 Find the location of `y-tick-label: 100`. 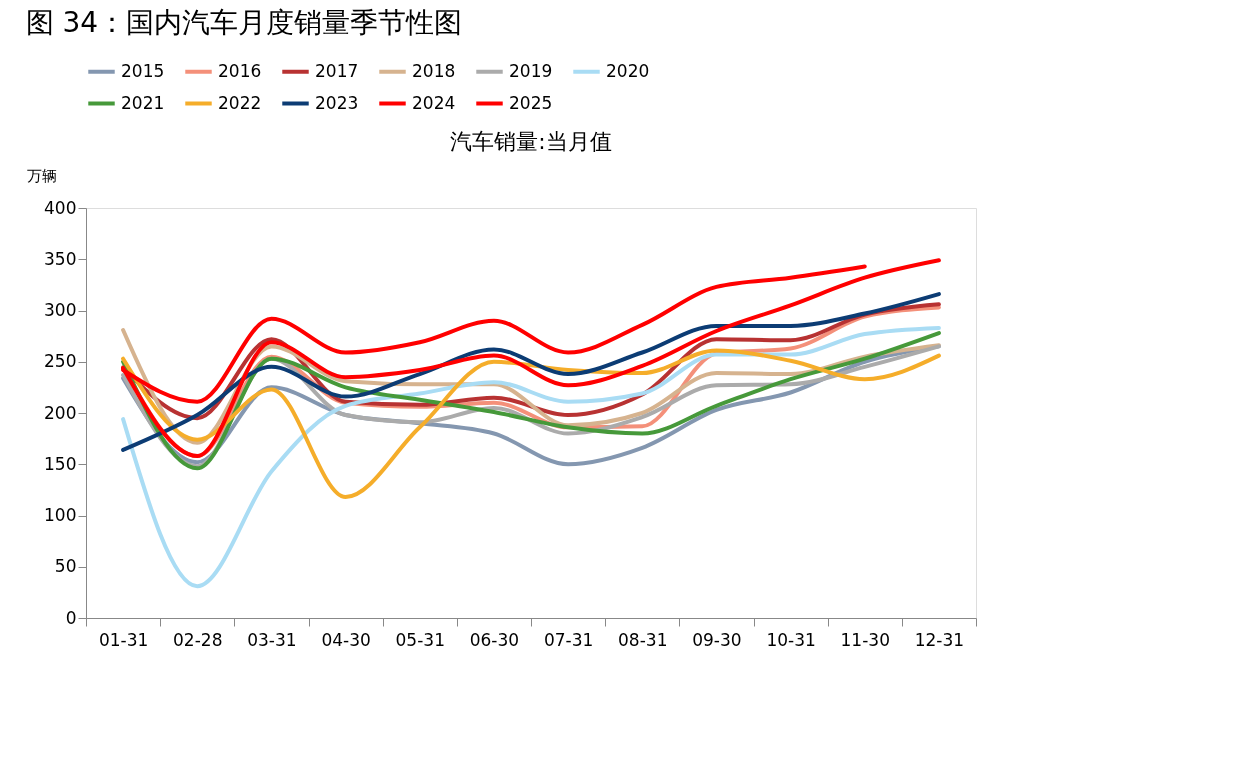

y-tick-label: 100 is located at coordinates (60, 515).